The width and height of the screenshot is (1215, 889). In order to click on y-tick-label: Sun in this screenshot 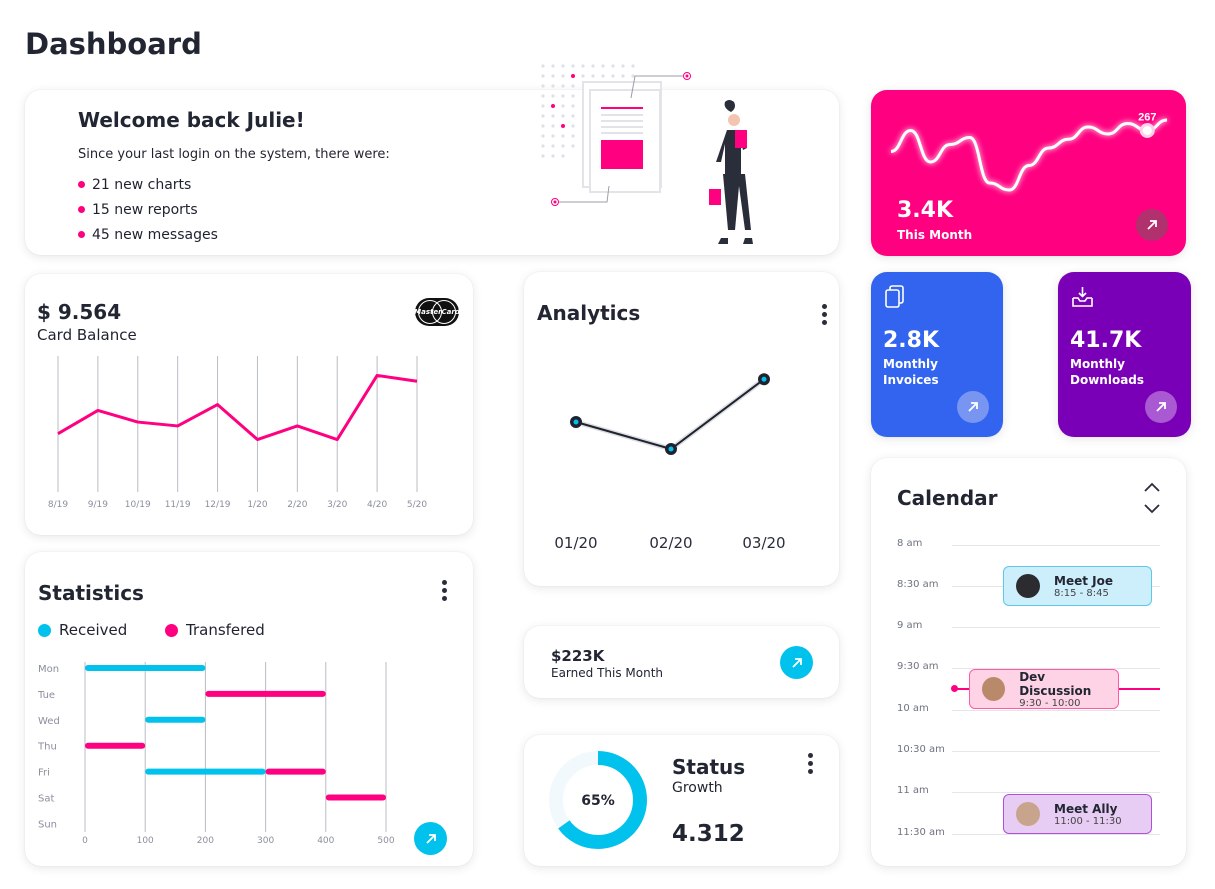, I will do `click(47, 824)`.